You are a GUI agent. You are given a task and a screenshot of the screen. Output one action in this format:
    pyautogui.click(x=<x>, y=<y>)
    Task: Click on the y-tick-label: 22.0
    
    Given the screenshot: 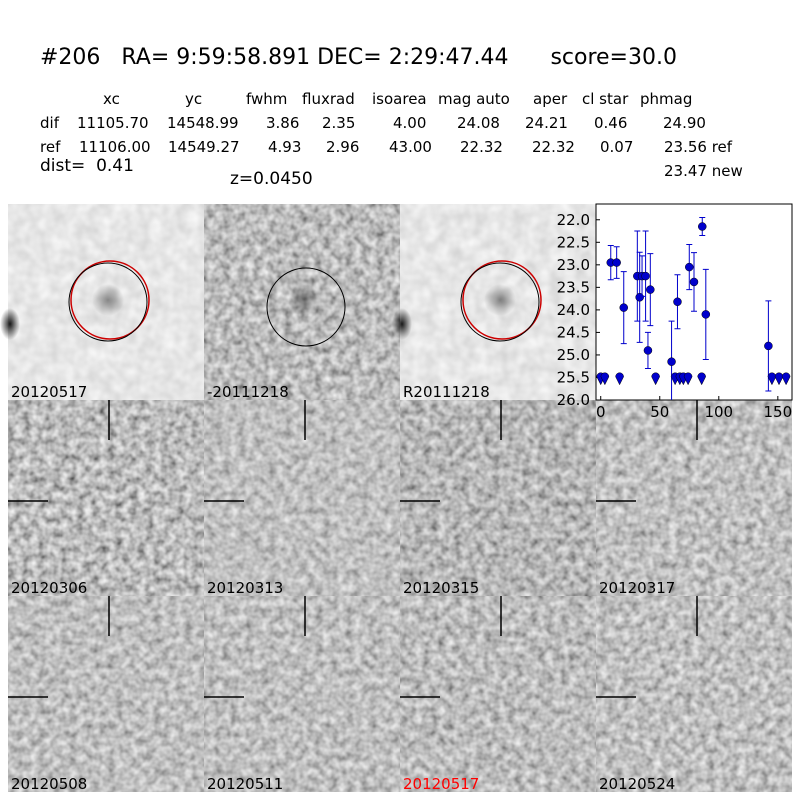 What is the action you would take?
    pyautogui.click(x=573, y=220)
    